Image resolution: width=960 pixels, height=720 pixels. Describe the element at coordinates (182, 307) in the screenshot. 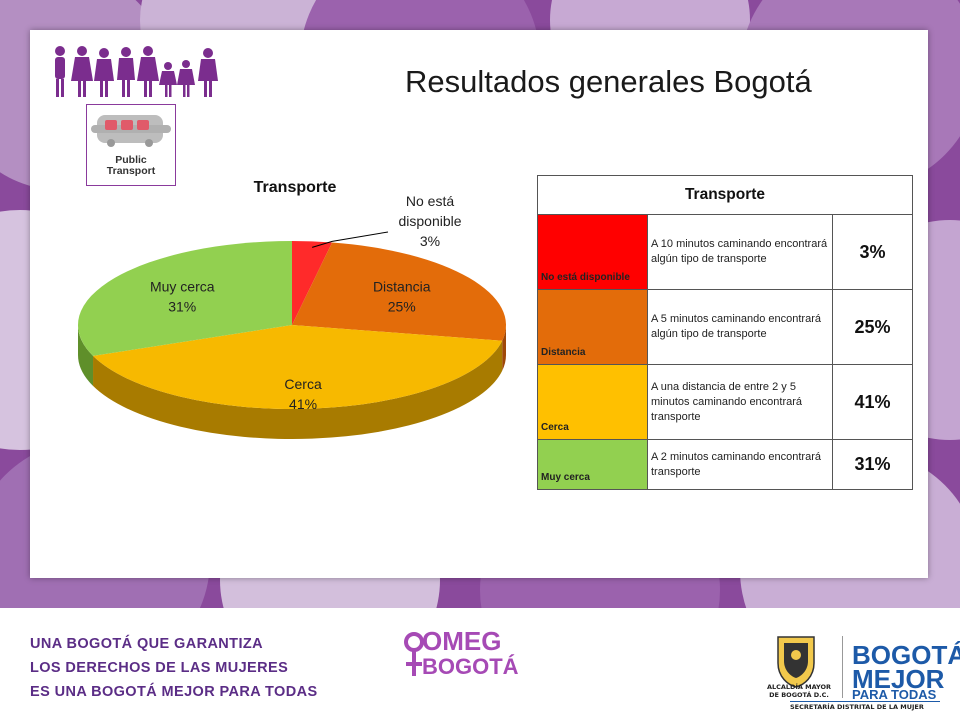

I see `pie-label-value: 31%` at that location.